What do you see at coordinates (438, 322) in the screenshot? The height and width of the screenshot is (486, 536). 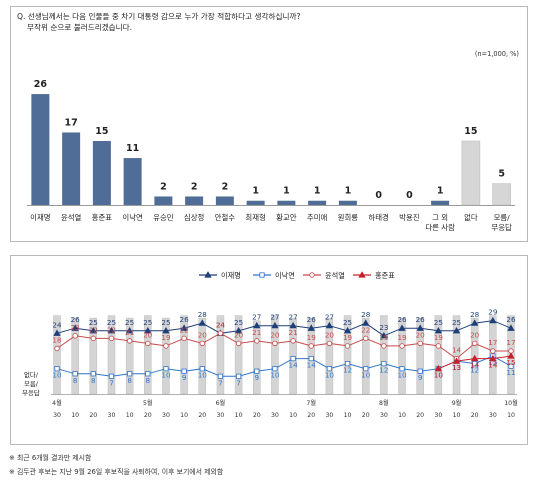 I see `series-label-0: 25` at bounding box center [438, 322].